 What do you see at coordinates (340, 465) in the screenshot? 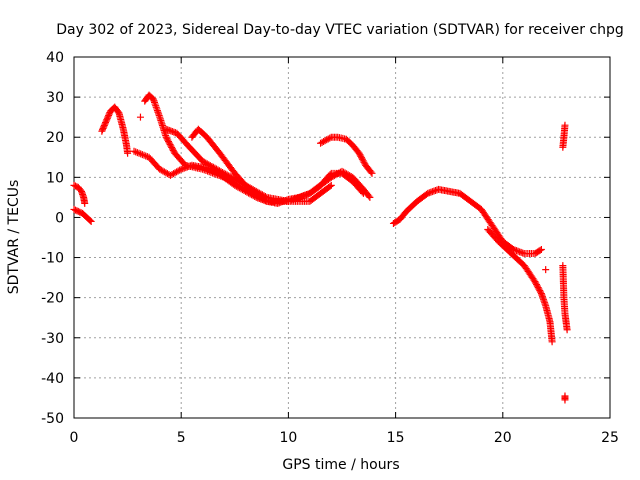
I see `x-axis-label: GPS time / hours` at bounding box center [340, 465].